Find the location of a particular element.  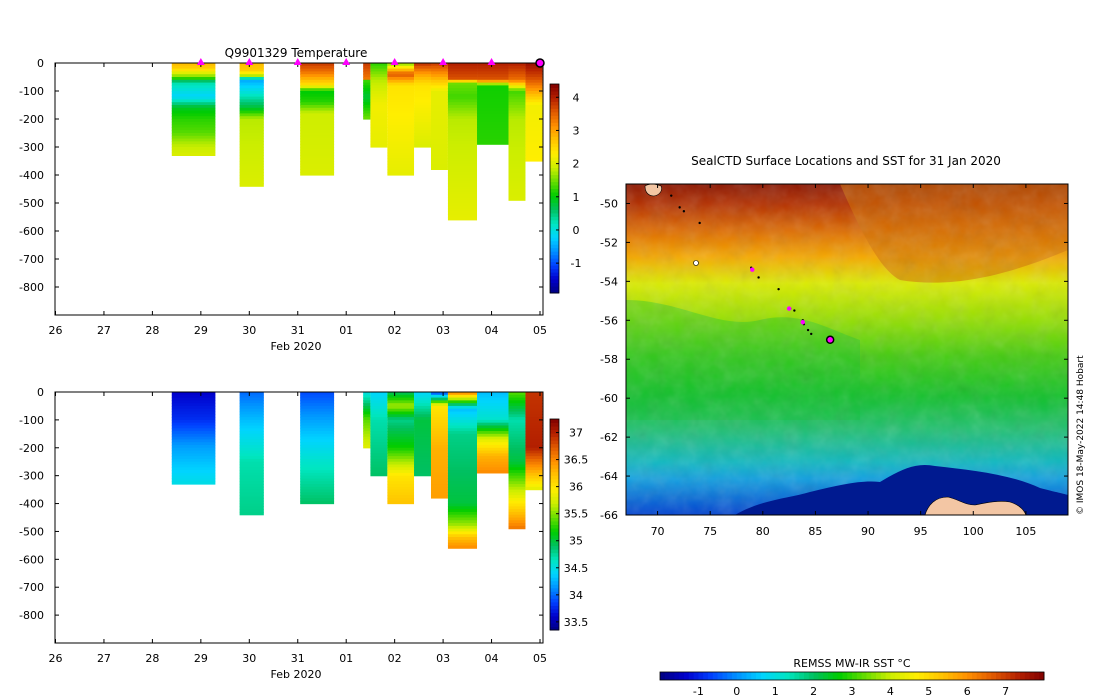

profile-markers is located at coordinates (370, 63).